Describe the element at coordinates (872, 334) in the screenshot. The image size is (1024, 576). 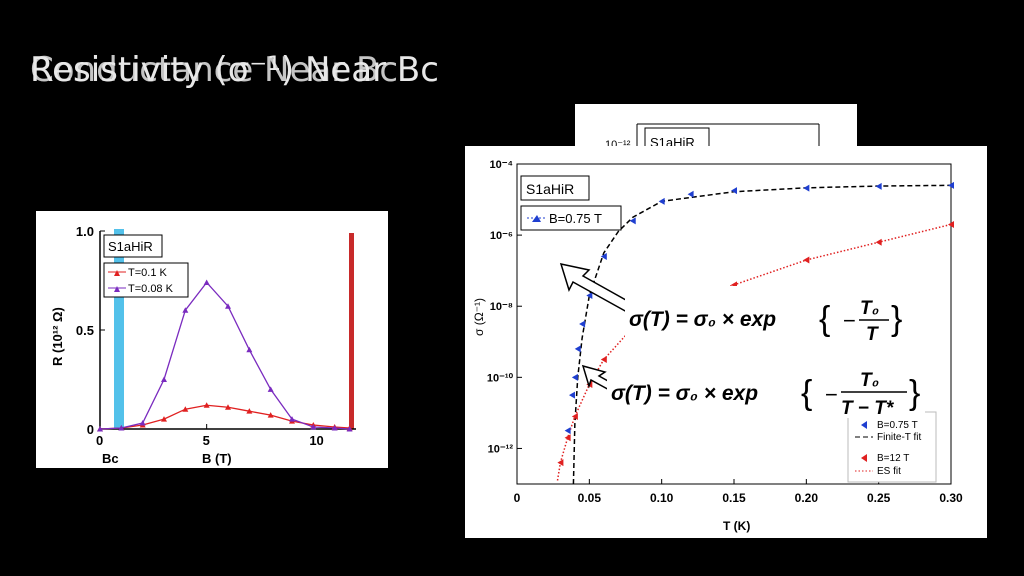
I see `formula1-den: T` at that location.